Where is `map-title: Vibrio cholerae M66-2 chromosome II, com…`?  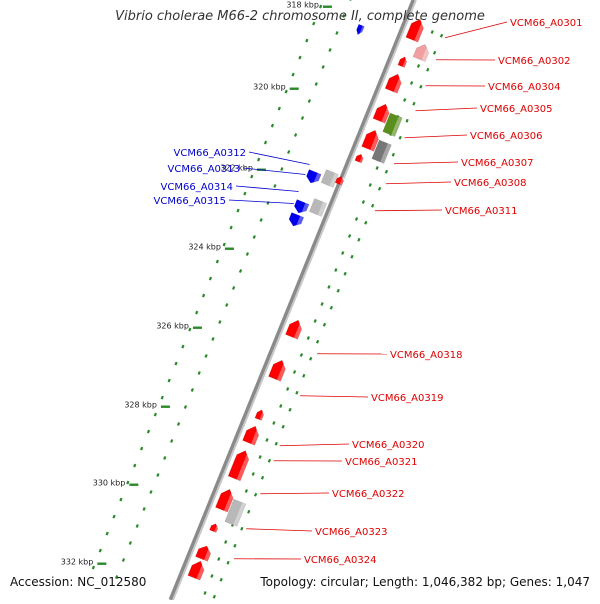 map-title: Vibrio cholerae M66-2 chromosome II, com… is located at coordinates (300, 16).